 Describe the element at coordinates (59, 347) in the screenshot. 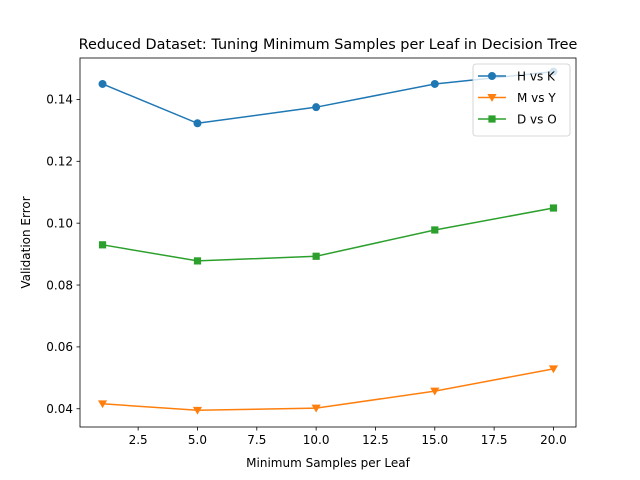

I see `y-tick-label: 0.06` at that location.